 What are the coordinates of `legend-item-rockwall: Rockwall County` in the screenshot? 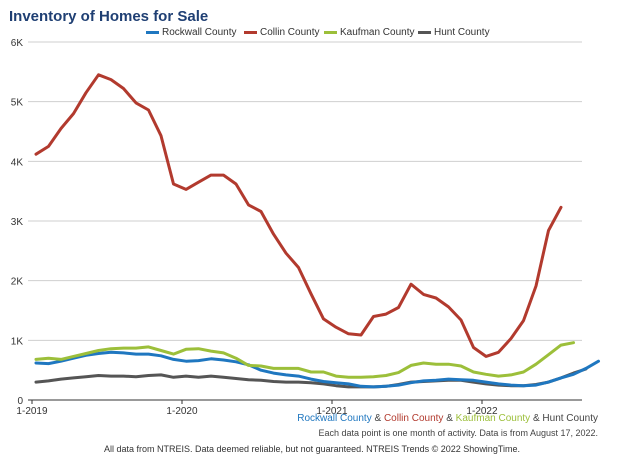 It's located at (191, 32).